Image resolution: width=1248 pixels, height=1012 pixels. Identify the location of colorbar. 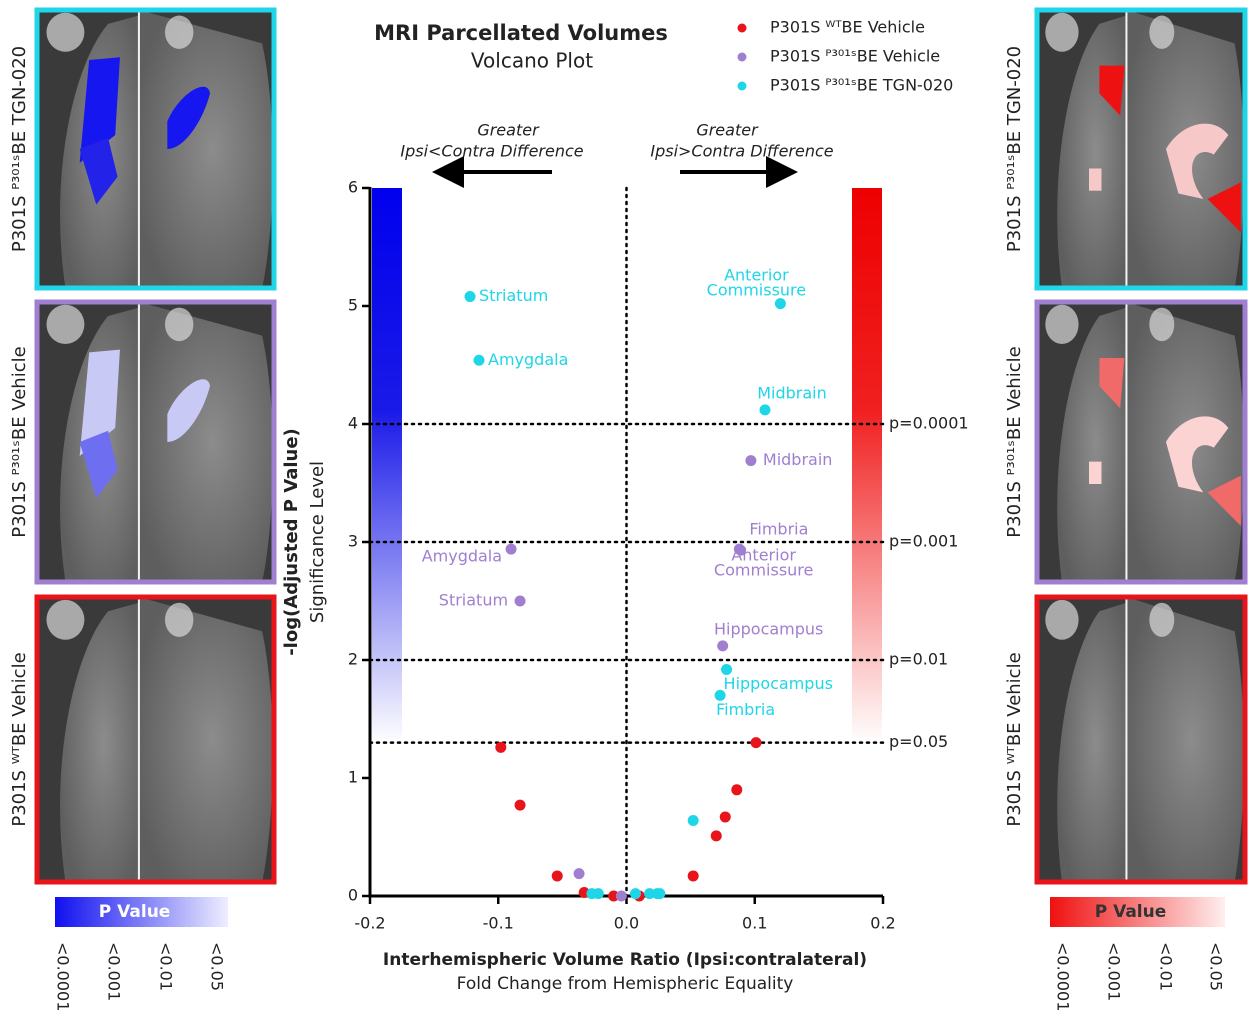
(141, 912).